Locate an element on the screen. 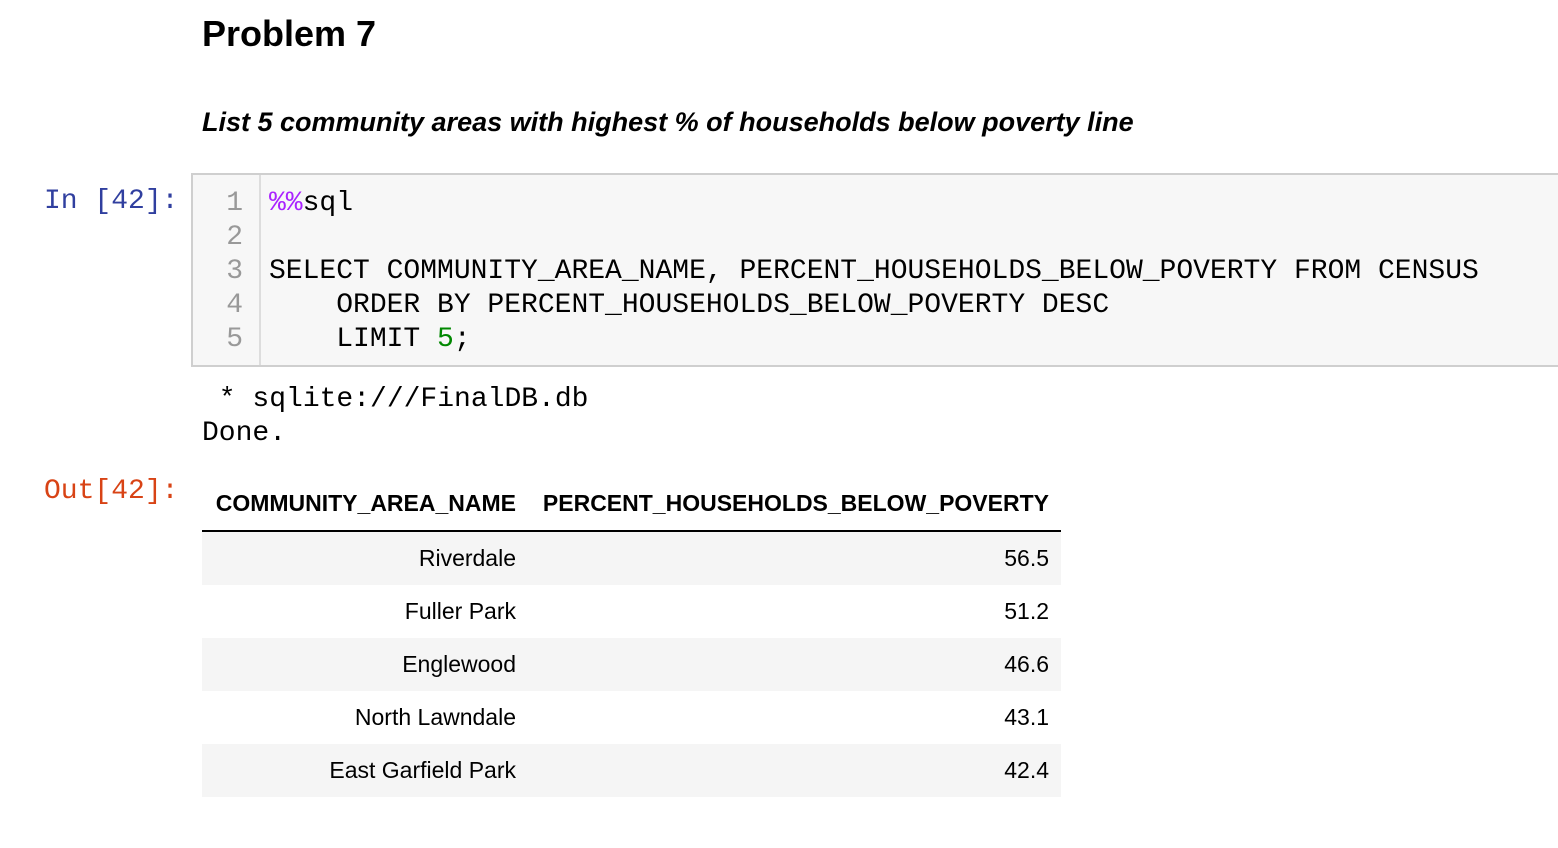 Image resolution: width=1558 pixels, height=848 pixels. table-cell: East Garfield Park is located at coordinates (365, 770).